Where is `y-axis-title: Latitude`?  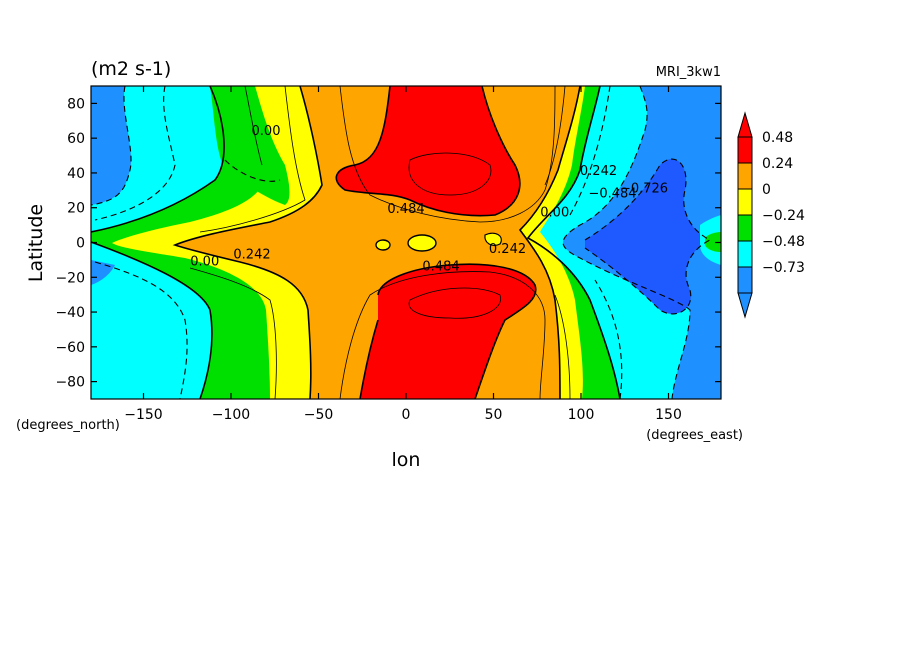
y-axis-title: Latitude is located at coordinates (36, 243).